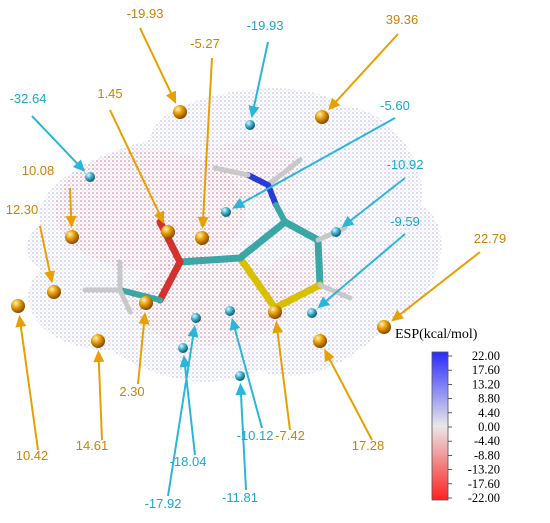 The height and width of the screenshot is (523, 550). What do you see at coordinates (486, 356) in the screenshot?
I see `colorbar-tick-label: 22.00` at bounding box center [486, 356].